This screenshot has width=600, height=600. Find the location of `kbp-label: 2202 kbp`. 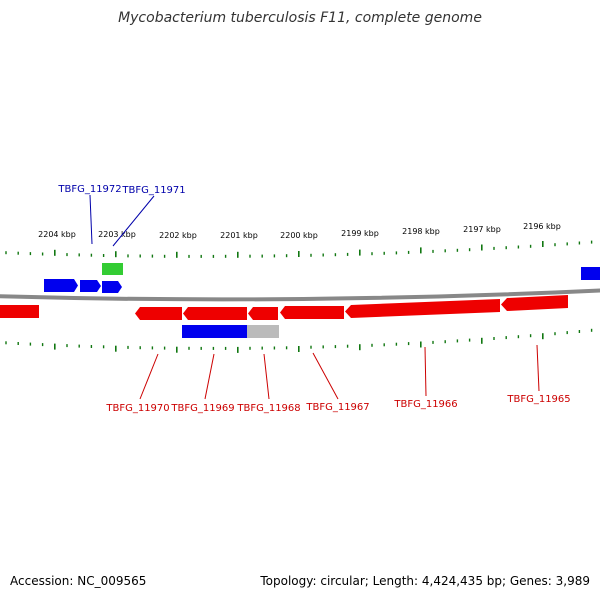

kbp-label: 2202 kbp is located at coordinates (178, 235).